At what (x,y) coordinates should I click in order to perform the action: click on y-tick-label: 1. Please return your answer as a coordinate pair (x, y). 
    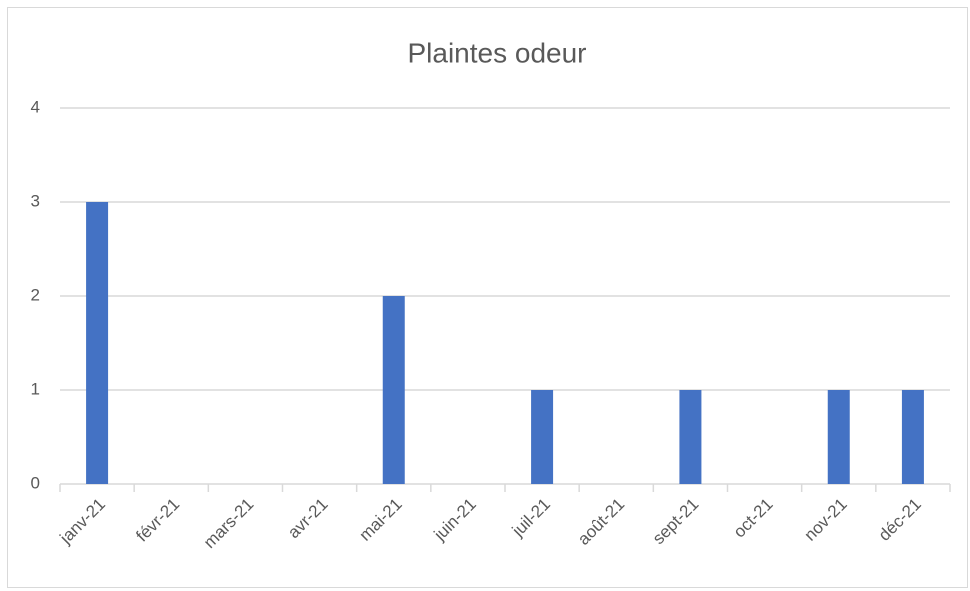
    Looking at the image, I should click on (35, 388).